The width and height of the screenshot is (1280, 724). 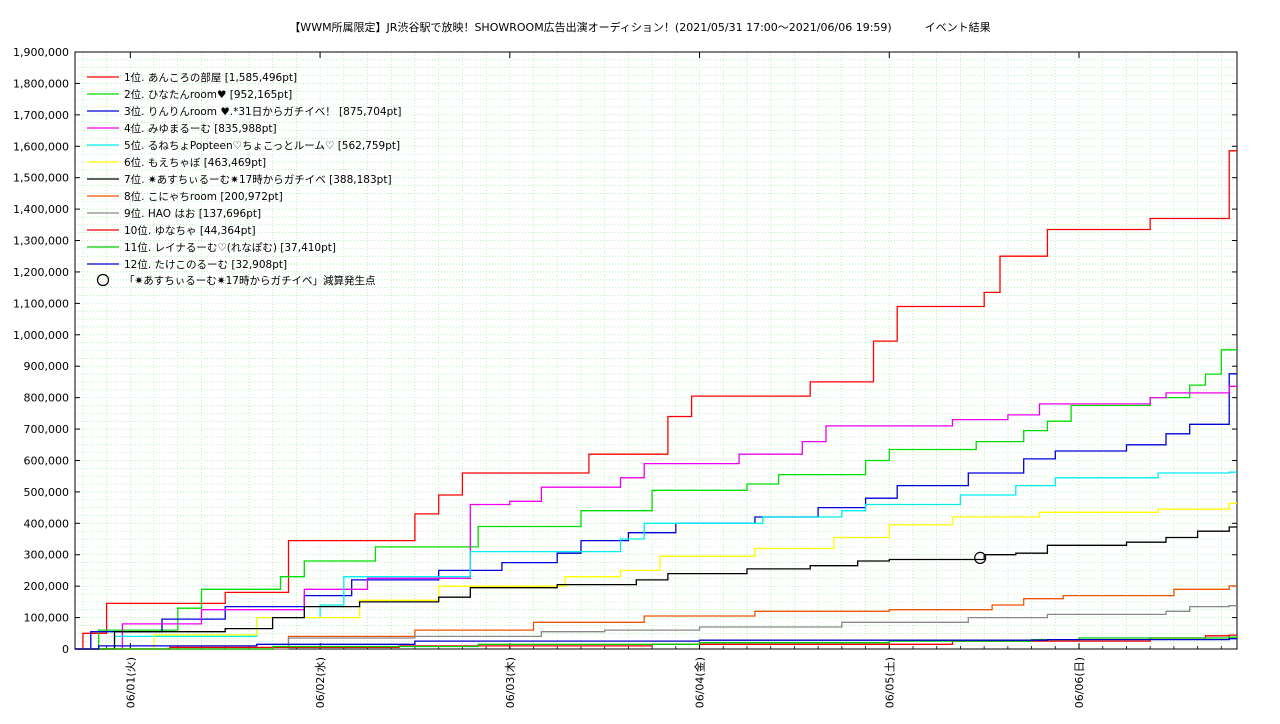 What do you see at coordinates (192, 213) in the screenshot?
I see `legend-label-9: 9位. HAO はお [137,696pt]` at bounding box center [192, 213].